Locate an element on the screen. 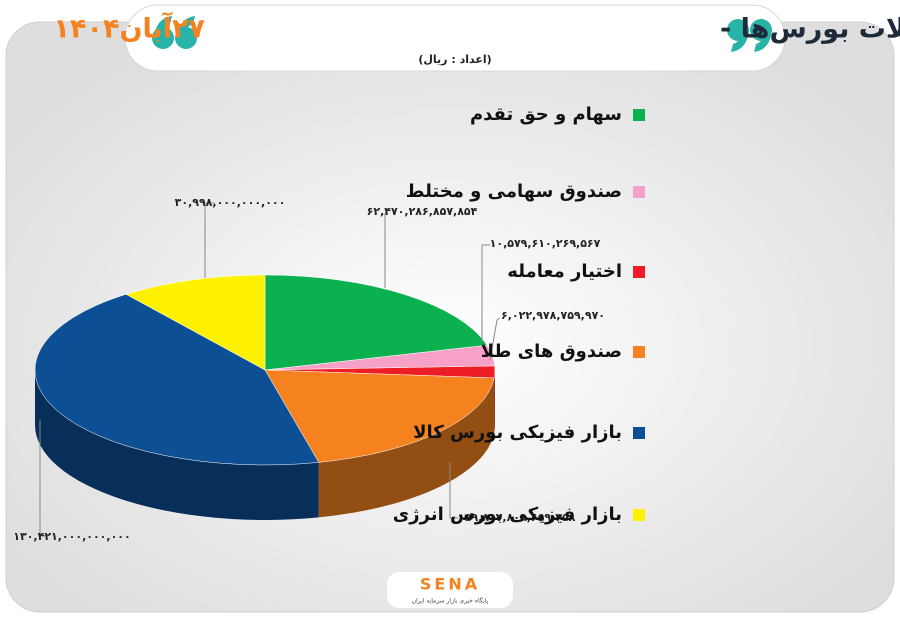  value-label: ۵۹,۸۱۷,۸۰۹,۶۵۹,۳۵۸ is located at coordinates (520, 517).